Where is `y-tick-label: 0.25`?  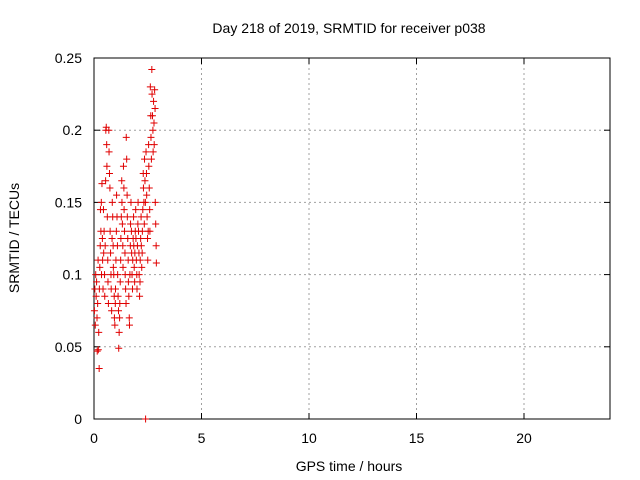 y-tick-label: 0.25 is located at coordinates (68, 58).